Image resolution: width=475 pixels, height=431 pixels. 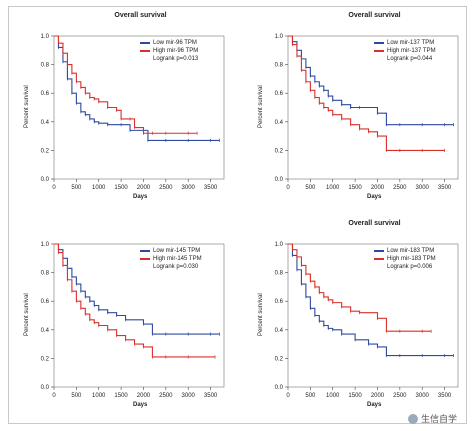 What do you see at coordinates (177, 259) in the screenshot?
I see `legend-label: High mir-145 TPM` at bounding box center [177, 259].